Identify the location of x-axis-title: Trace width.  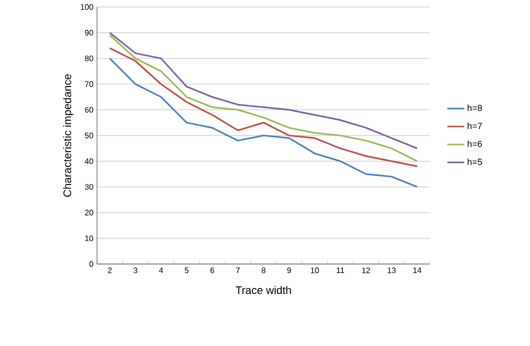
(263, 290).